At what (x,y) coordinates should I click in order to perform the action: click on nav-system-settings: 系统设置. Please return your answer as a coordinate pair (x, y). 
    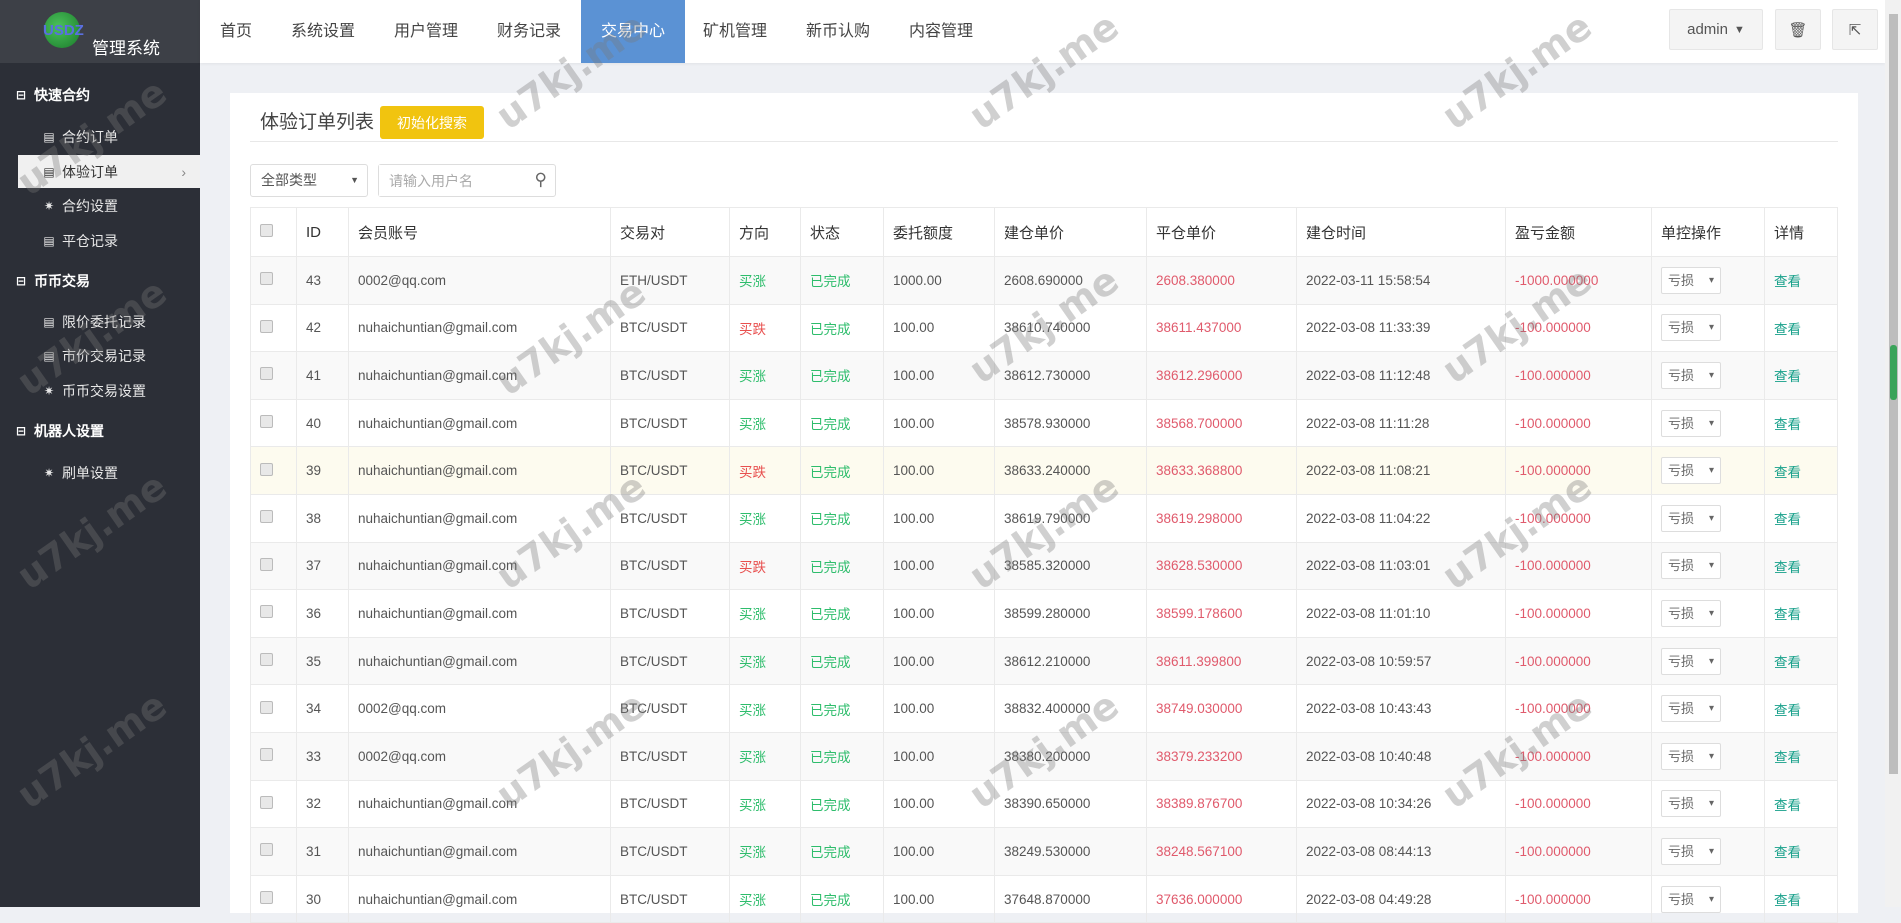
    Looking at the image, I should click on (323, 31).